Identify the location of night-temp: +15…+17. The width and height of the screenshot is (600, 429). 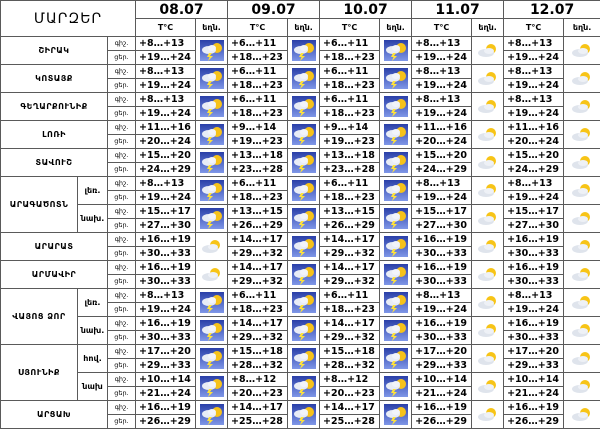
(166, 212).